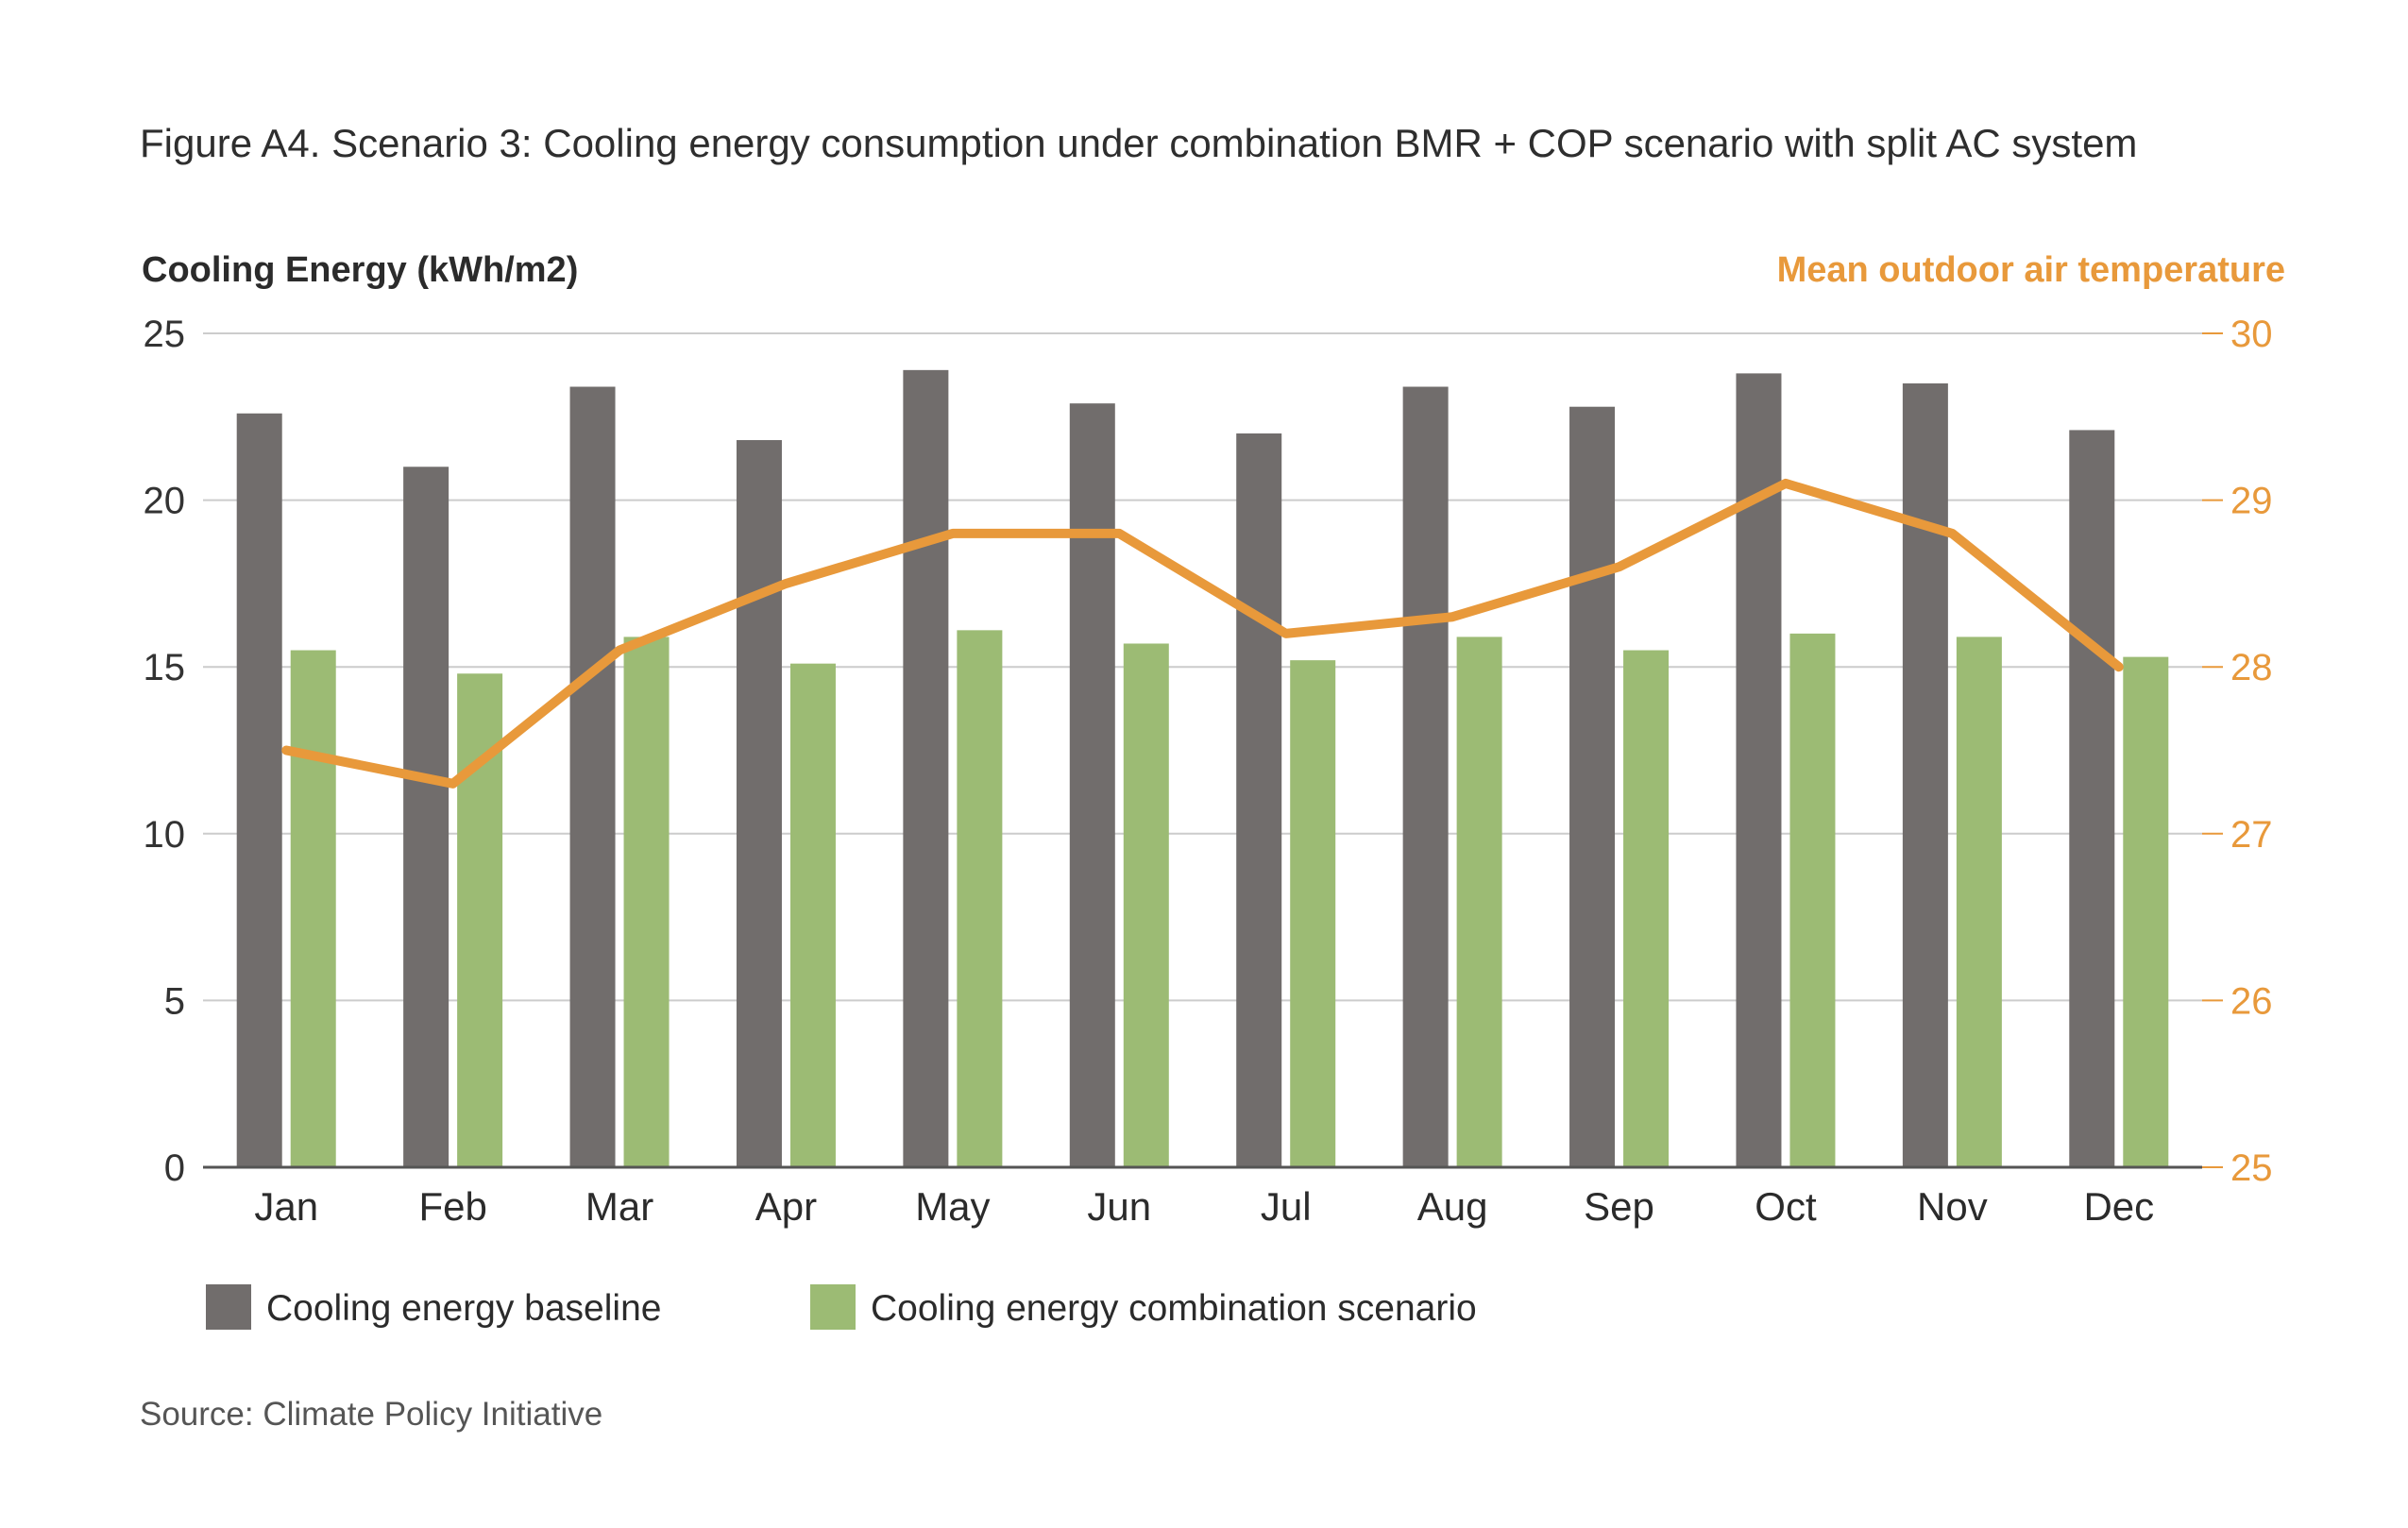 The height and width of the screenshot is (1528, 2408). What do you see at coordinates (360, 270) in the screenshot?
I see `y-axis-title: Cooling Energy (kWh/m2)` at bounding box center [360, 270].